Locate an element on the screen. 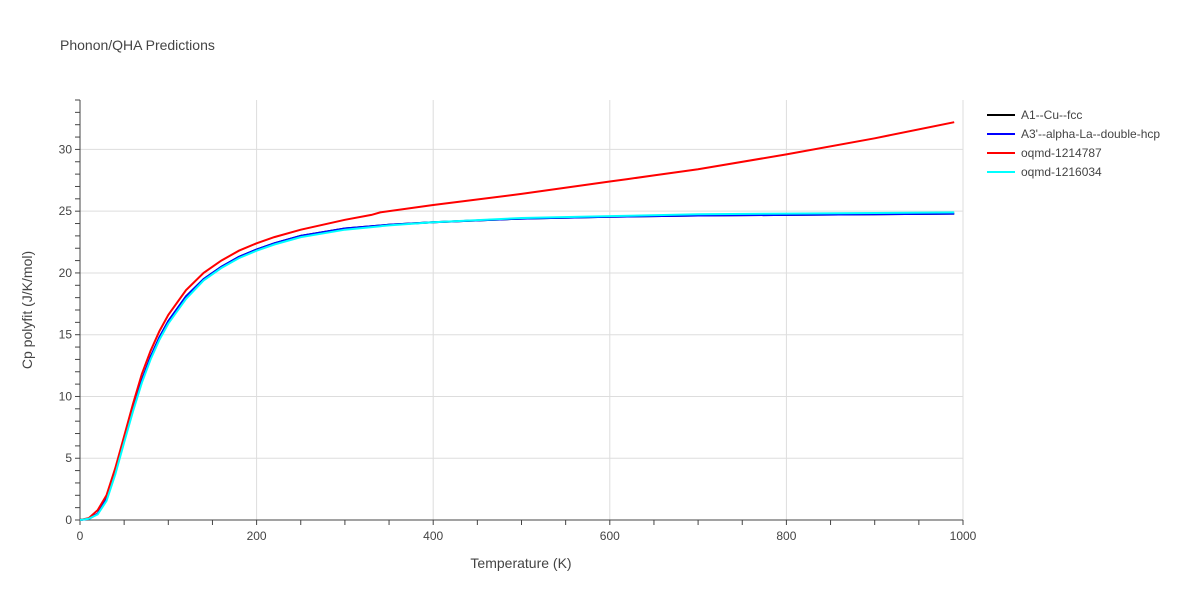 Image resolution: width=1200 pixels, height=600 pixels. legend-item-label: oqmd-1216034 is located at coordinates (1061, 172).